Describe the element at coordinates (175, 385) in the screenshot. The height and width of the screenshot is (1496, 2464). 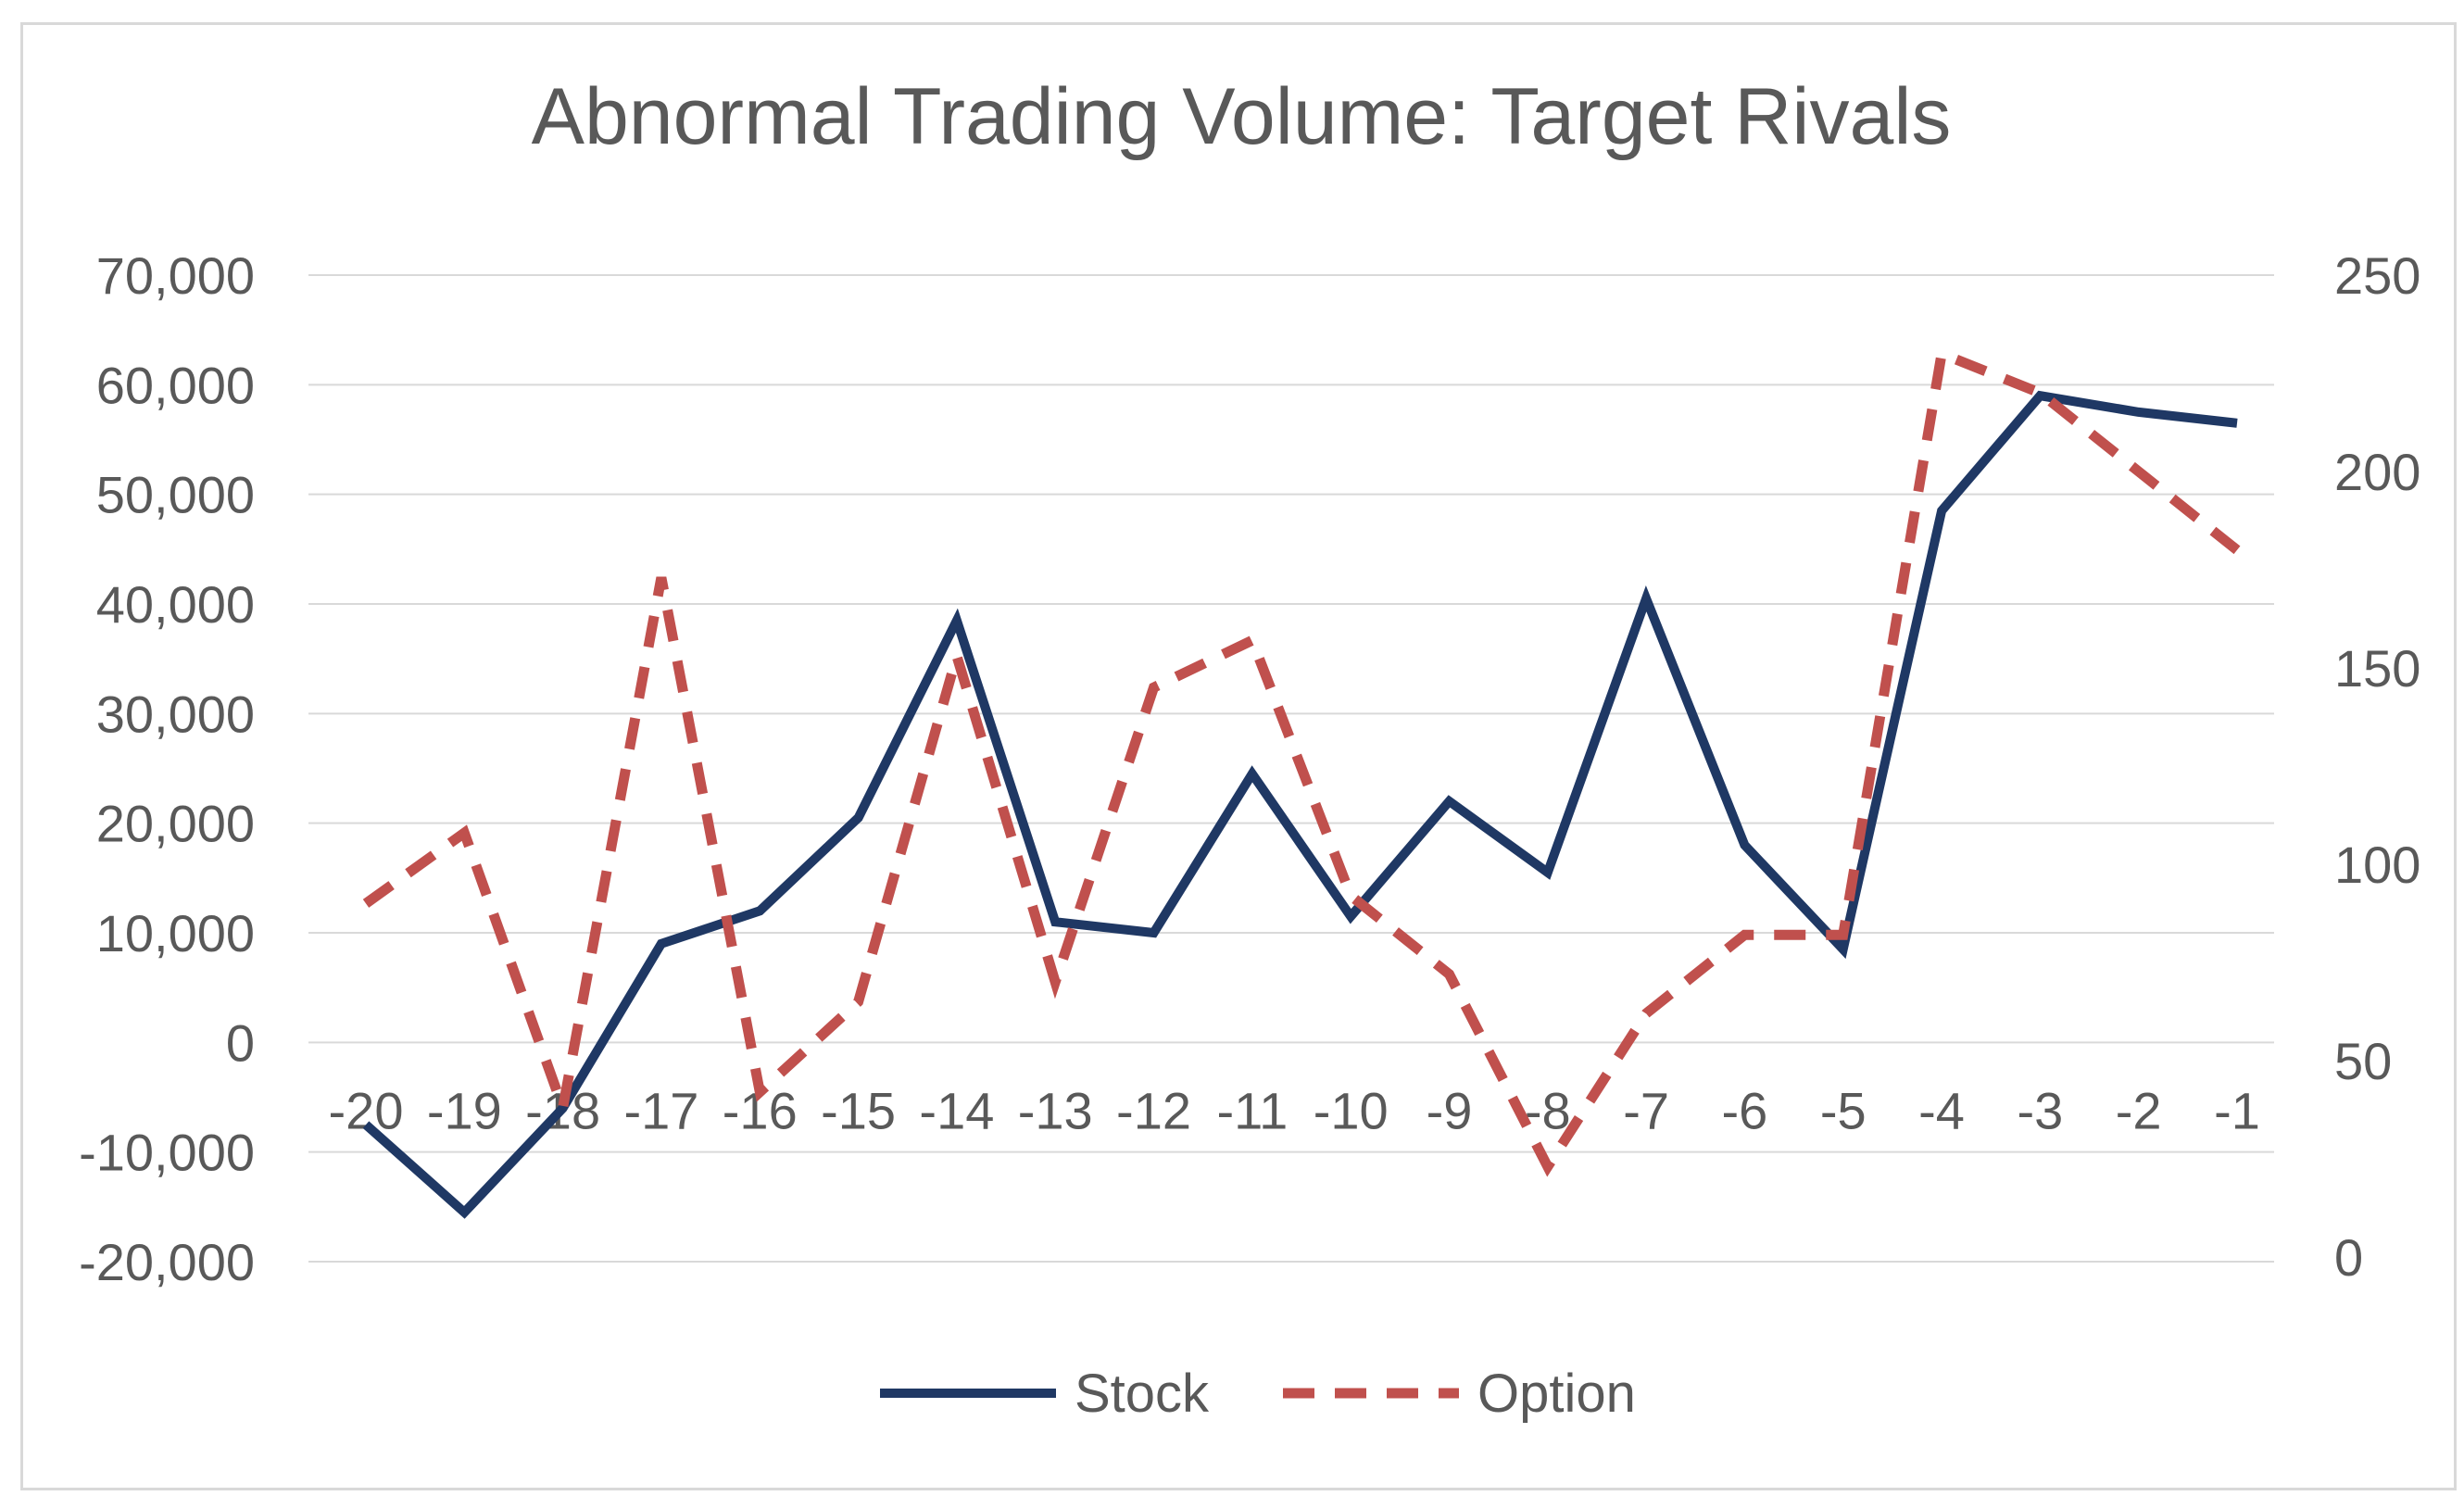
I see `y-tick-label: 60,000` at that location.